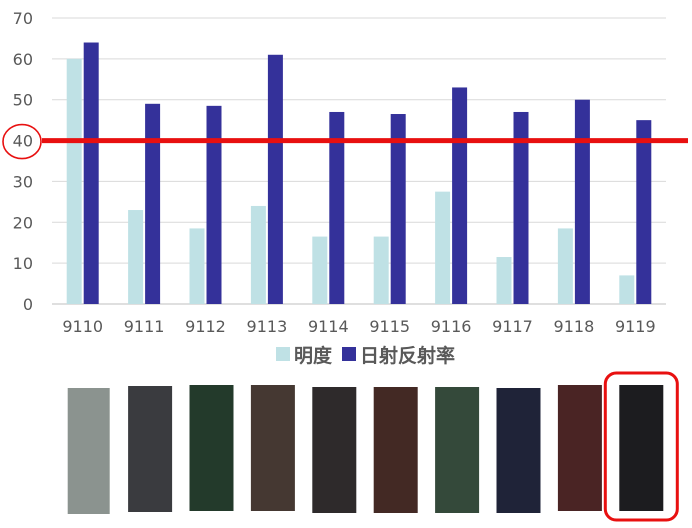  I want to click on legend-label: 日射反射率, so click(407, 355).